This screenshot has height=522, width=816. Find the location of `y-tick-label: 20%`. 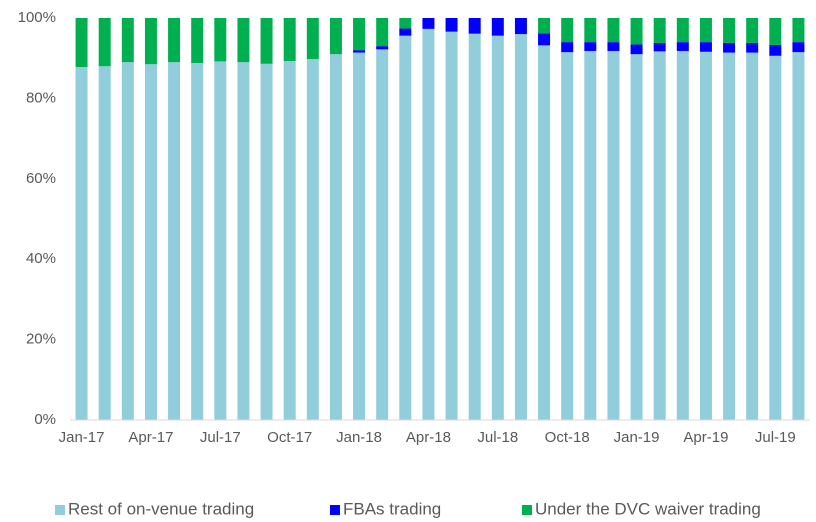

y-tick-label: 20% is located at coordinates (41, 339).